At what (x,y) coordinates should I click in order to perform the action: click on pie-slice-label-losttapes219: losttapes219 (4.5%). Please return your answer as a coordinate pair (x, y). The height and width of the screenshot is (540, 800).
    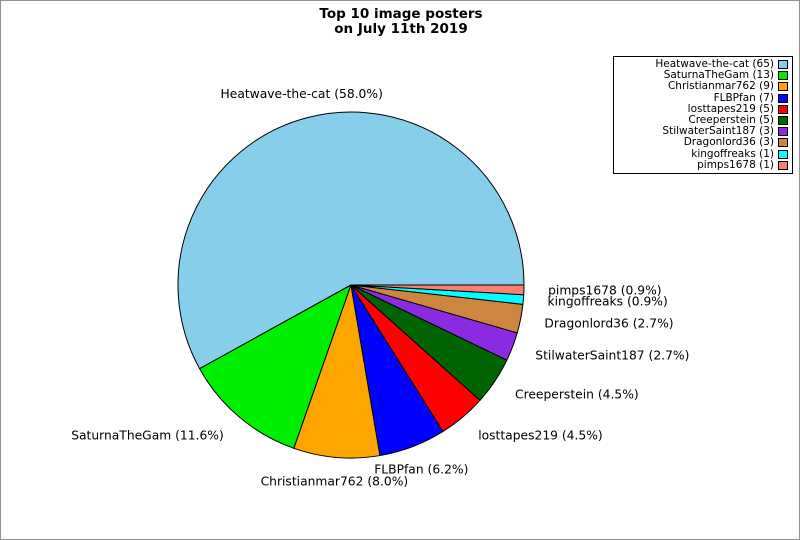
    Looking at the image, I should click on (540, 436).